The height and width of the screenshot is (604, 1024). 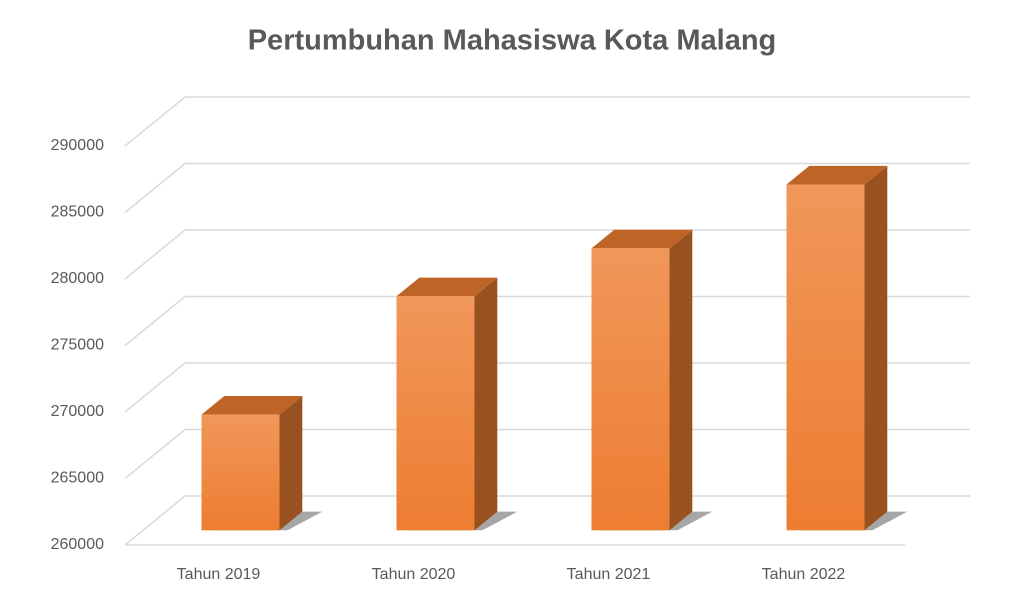 What do you see at coordinates (414, 574) in the screenshot?
I see `x-tick-label: Tahun 2020` at bounding box center [414, 574].